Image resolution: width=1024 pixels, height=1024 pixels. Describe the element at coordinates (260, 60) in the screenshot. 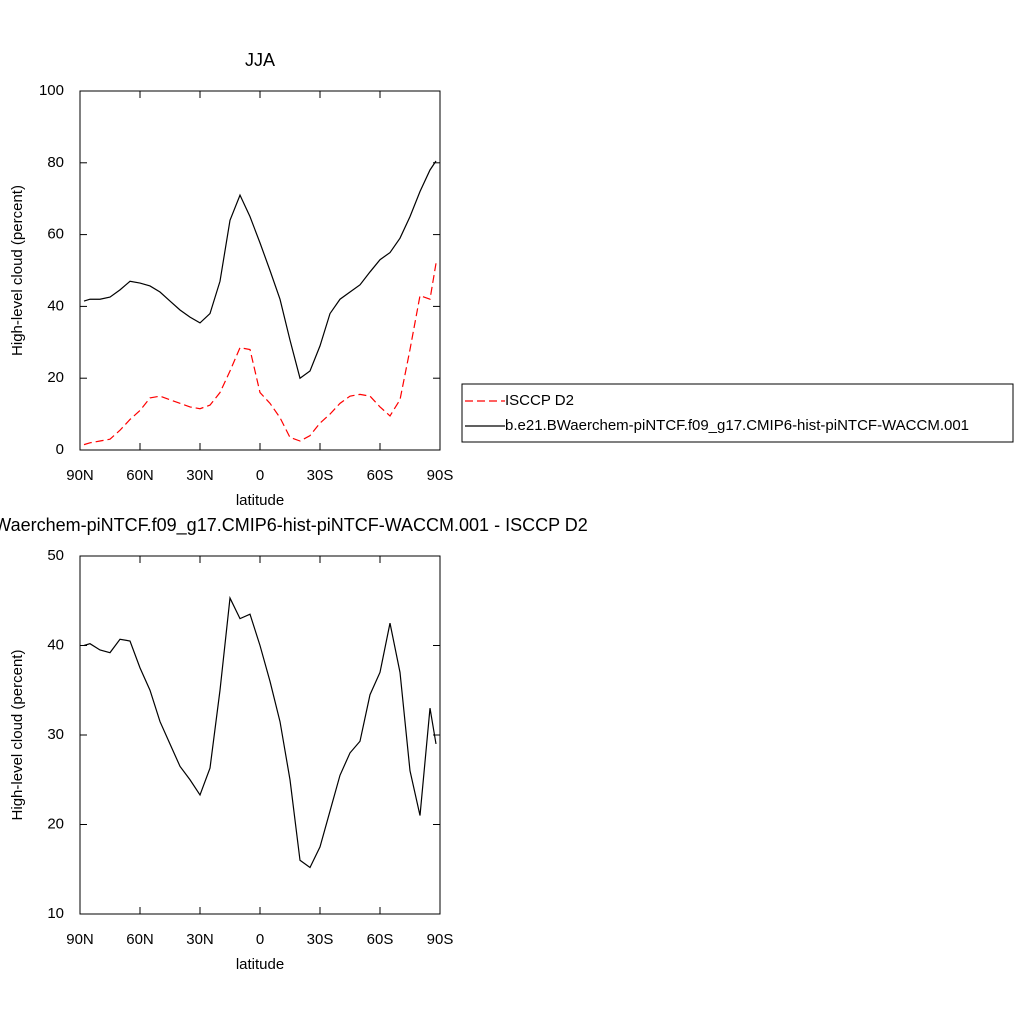

I see `chart-title: JJA` at that location.